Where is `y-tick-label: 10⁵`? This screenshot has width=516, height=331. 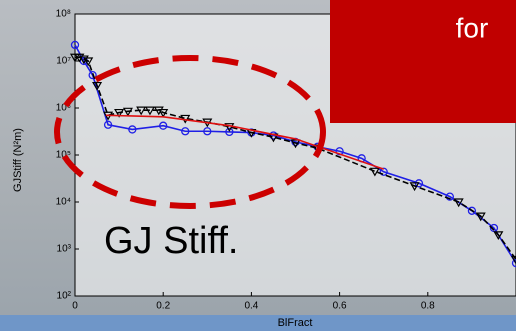 y-tick-label: 10⁵ is located at coordinates (63, 155).